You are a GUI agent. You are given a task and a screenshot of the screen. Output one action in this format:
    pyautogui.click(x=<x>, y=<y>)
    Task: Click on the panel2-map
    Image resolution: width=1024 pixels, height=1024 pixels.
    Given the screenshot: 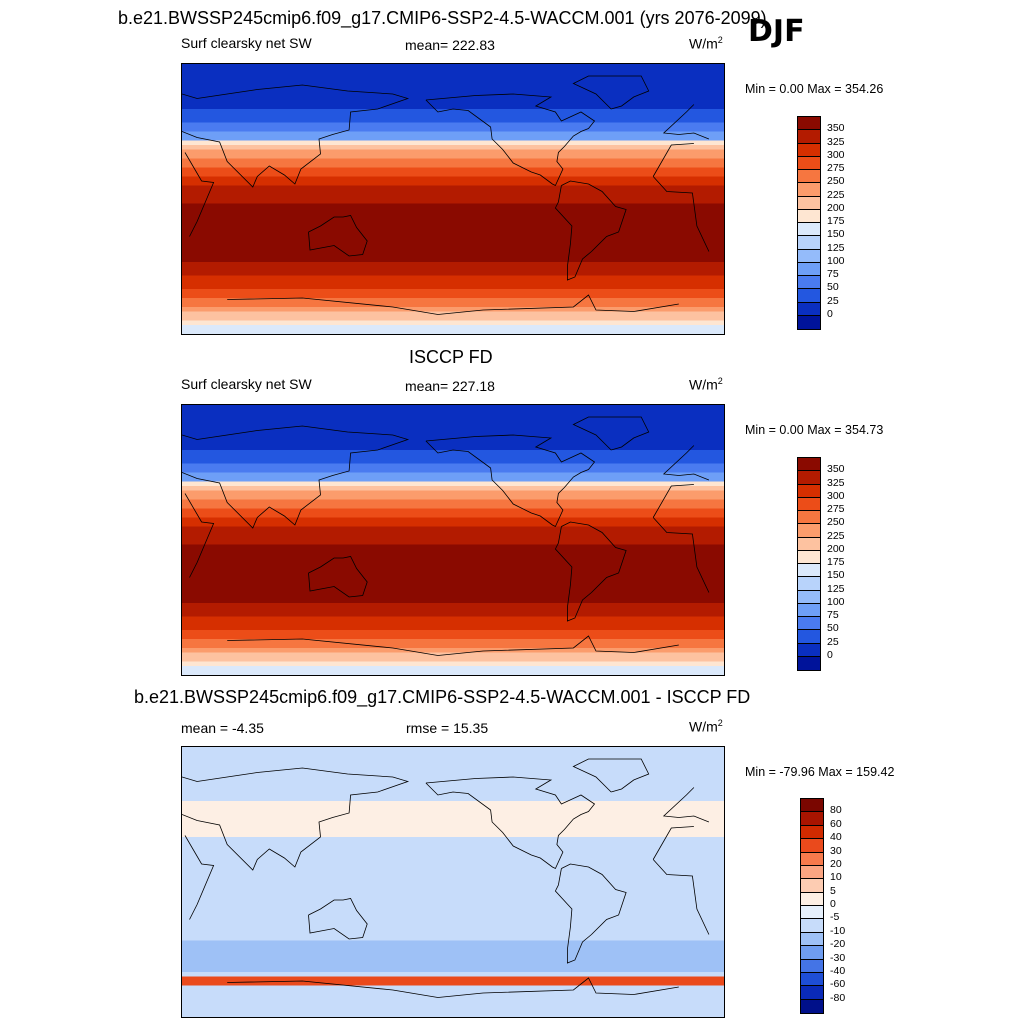 What is the action you would take?
    pyautogui.click(x=453, y=540)
    